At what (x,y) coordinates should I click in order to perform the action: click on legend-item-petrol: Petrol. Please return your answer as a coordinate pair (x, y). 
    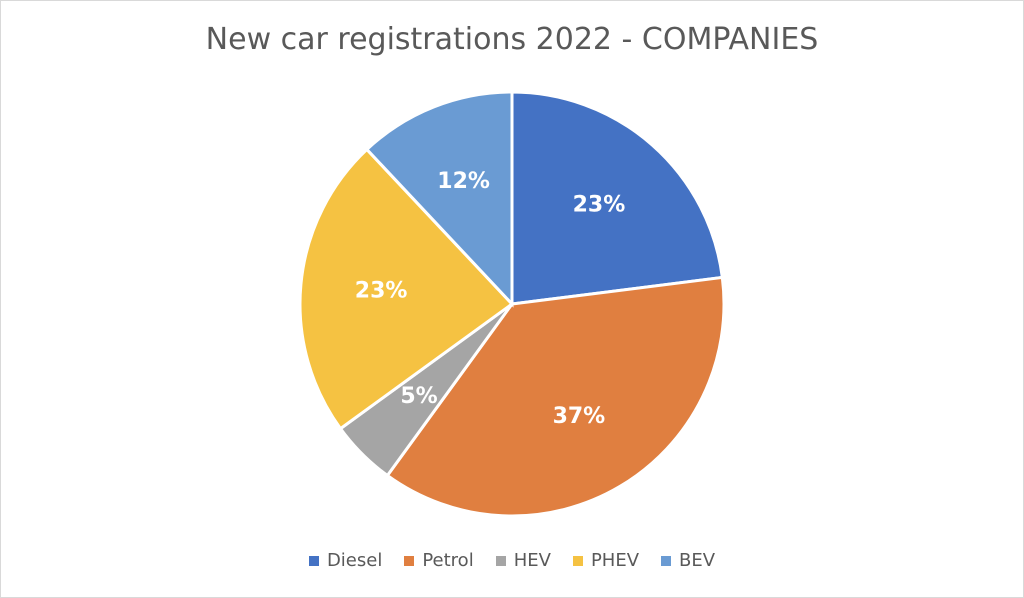
    Looking at the image, I should click on (439, 560).